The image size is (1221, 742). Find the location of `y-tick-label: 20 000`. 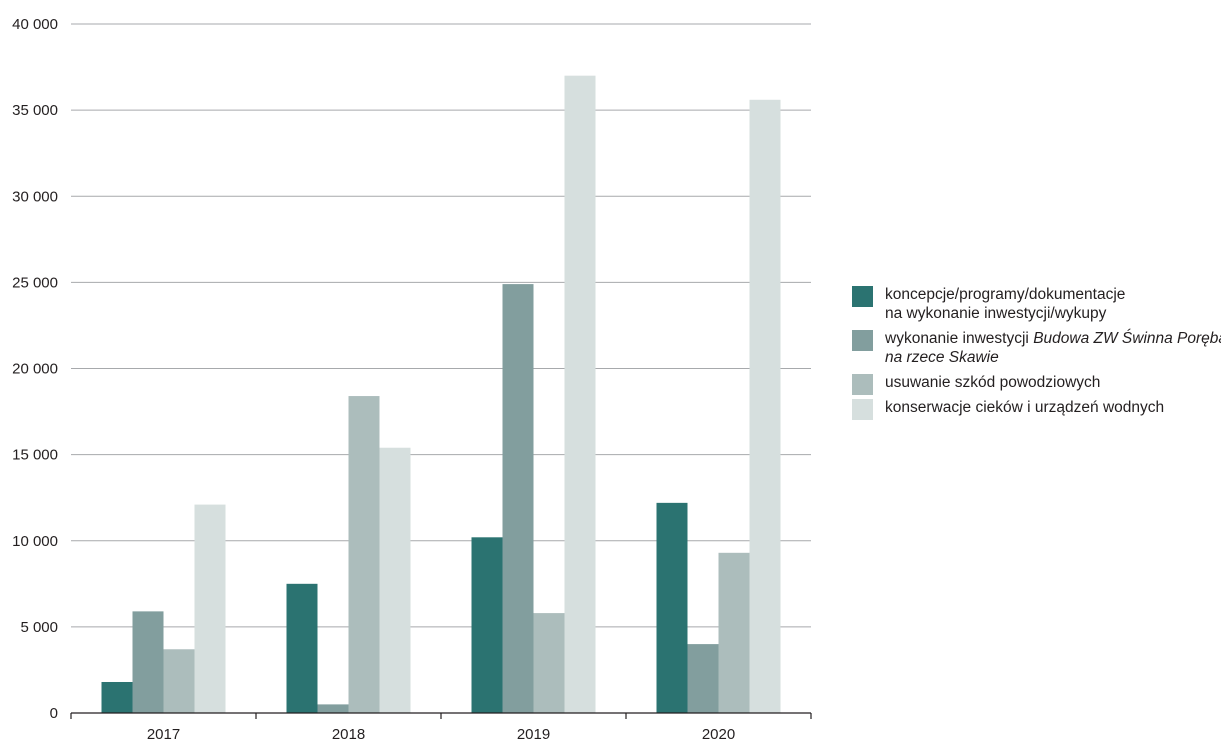

y-tick-label: 20 000 is located at coordinates (35, 369).